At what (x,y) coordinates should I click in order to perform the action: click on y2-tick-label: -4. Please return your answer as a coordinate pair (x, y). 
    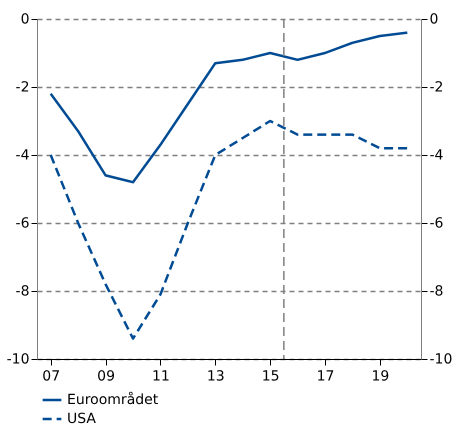
    Looking at the image, I should click on (437, 156).